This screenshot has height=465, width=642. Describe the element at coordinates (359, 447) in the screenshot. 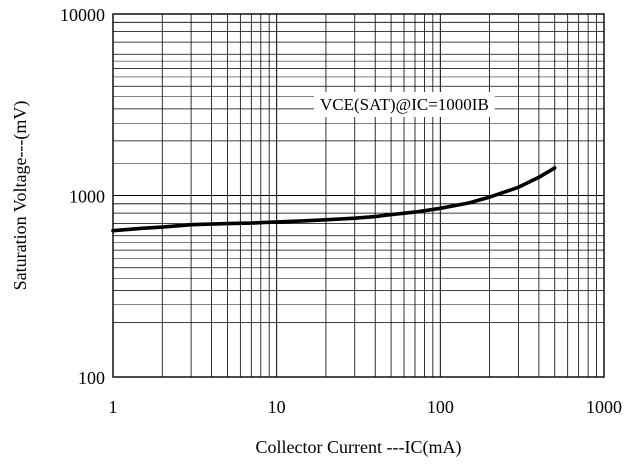

I see `x-axis-title: Collector Current ---IC(mA)` at that location.